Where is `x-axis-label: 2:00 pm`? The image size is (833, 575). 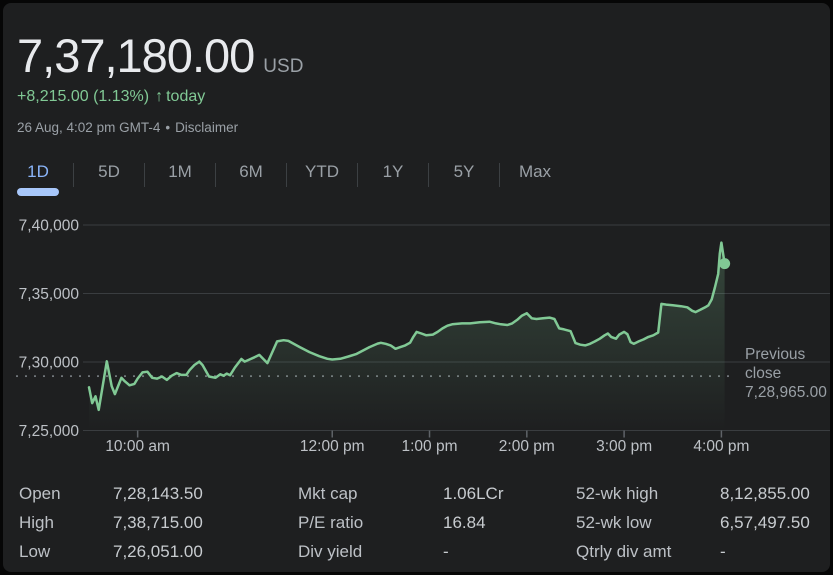 x-axis-label: 2:00 pm is located at coordinates (527, 446).